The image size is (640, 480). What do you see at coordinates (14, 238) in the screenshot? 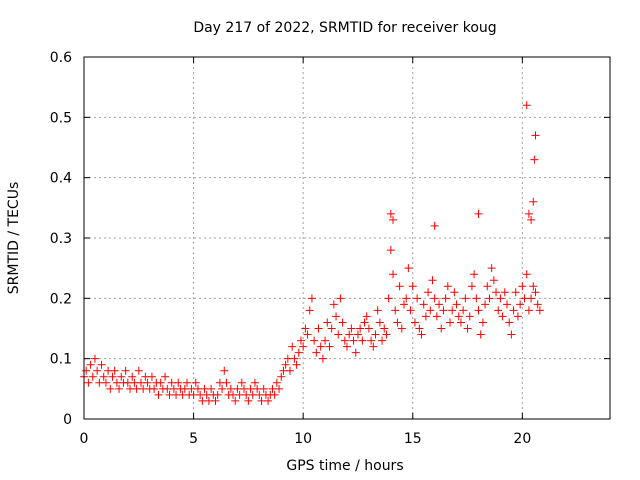
I see `y-axis-label: SRMTID / TECUs` at bounding box center [14, 238].